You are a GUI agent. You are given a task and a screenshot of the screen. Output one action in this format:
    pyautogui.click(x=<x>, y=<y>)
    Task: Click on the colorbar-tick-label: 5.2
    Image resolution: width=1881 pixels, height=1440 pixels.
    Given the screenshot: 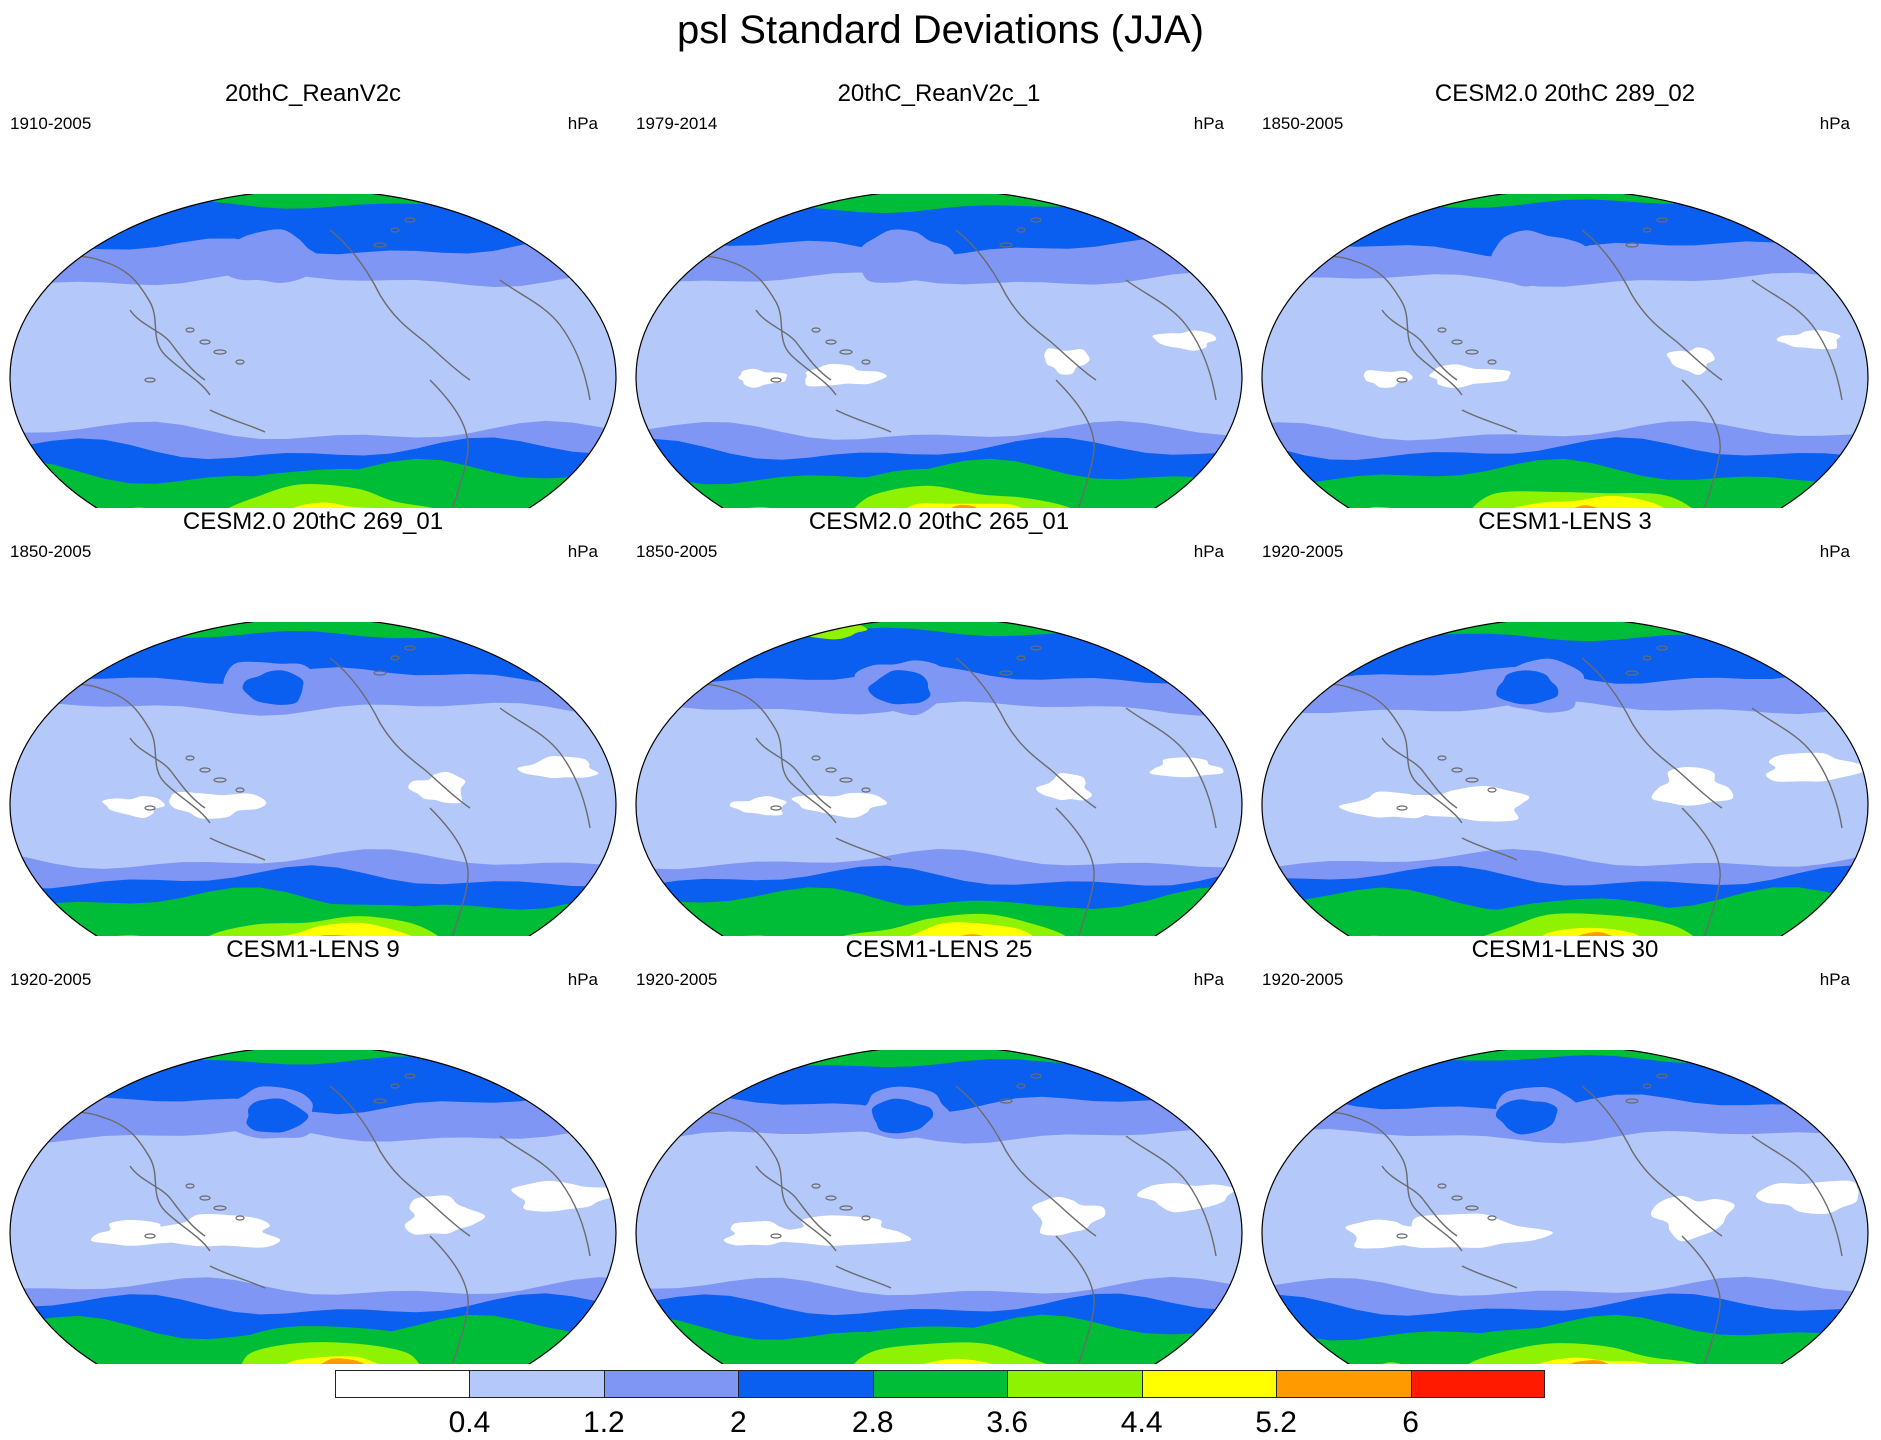 What is the action you would take?
    pyautogui.click(x=1276, y=1422)
    